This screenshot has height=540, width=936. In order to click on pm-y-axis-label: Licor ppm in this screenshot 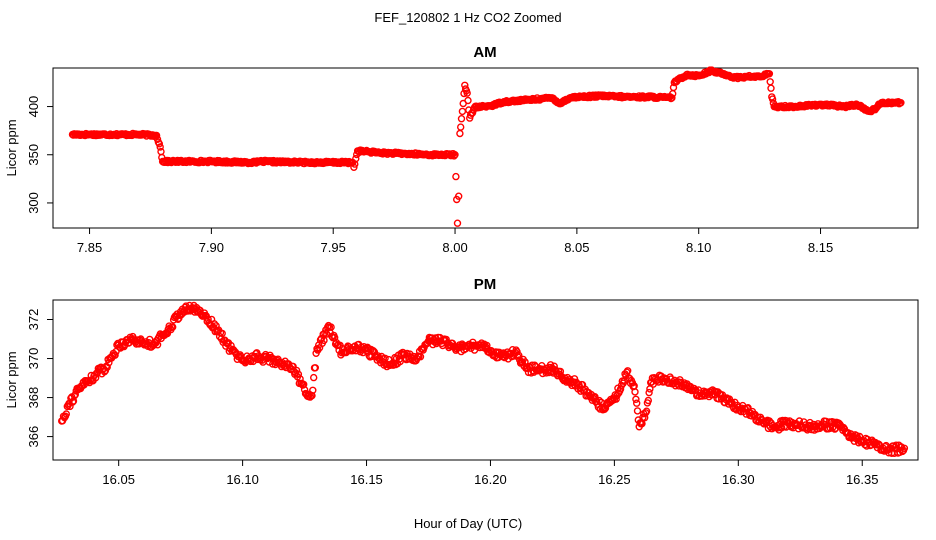, I will do `click(11, 379)`.